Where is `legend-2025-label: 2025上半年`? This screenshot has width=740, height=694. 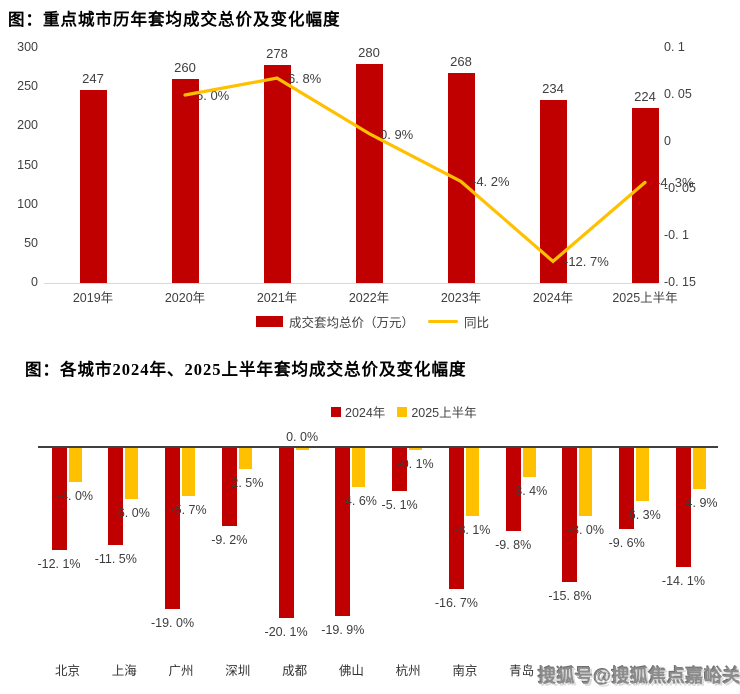
legend-2025-label: 2025上半年 is located at coordinates (444, 413).